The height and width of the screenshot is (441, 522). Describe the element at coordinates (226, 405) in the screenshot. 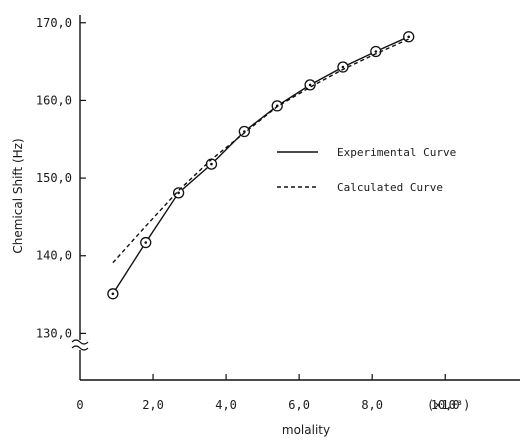

I see `x-tick-label: 4,0` at that location.